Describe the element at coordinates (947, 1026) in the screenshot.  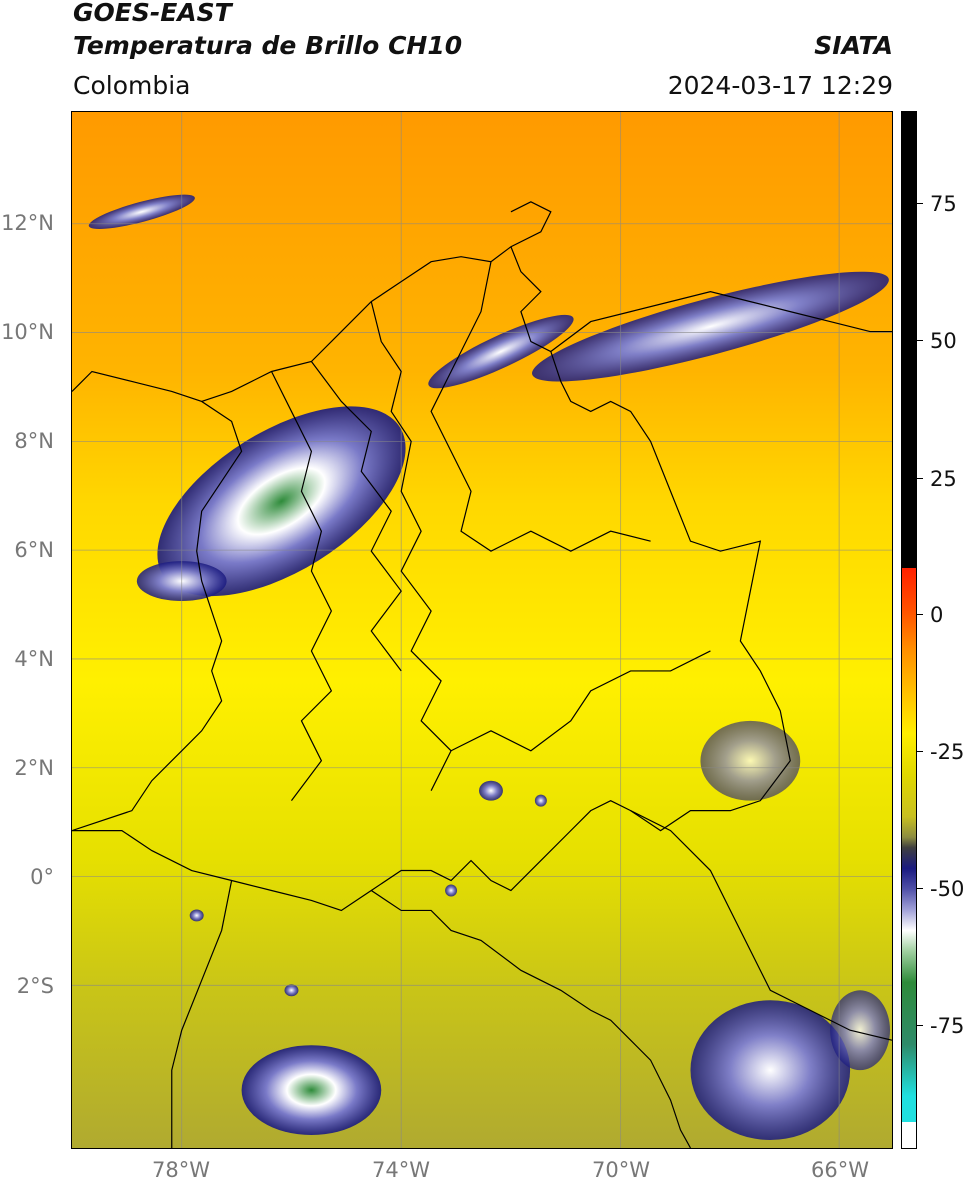
I see `colorbar-tick-minus75: -75` at that location.